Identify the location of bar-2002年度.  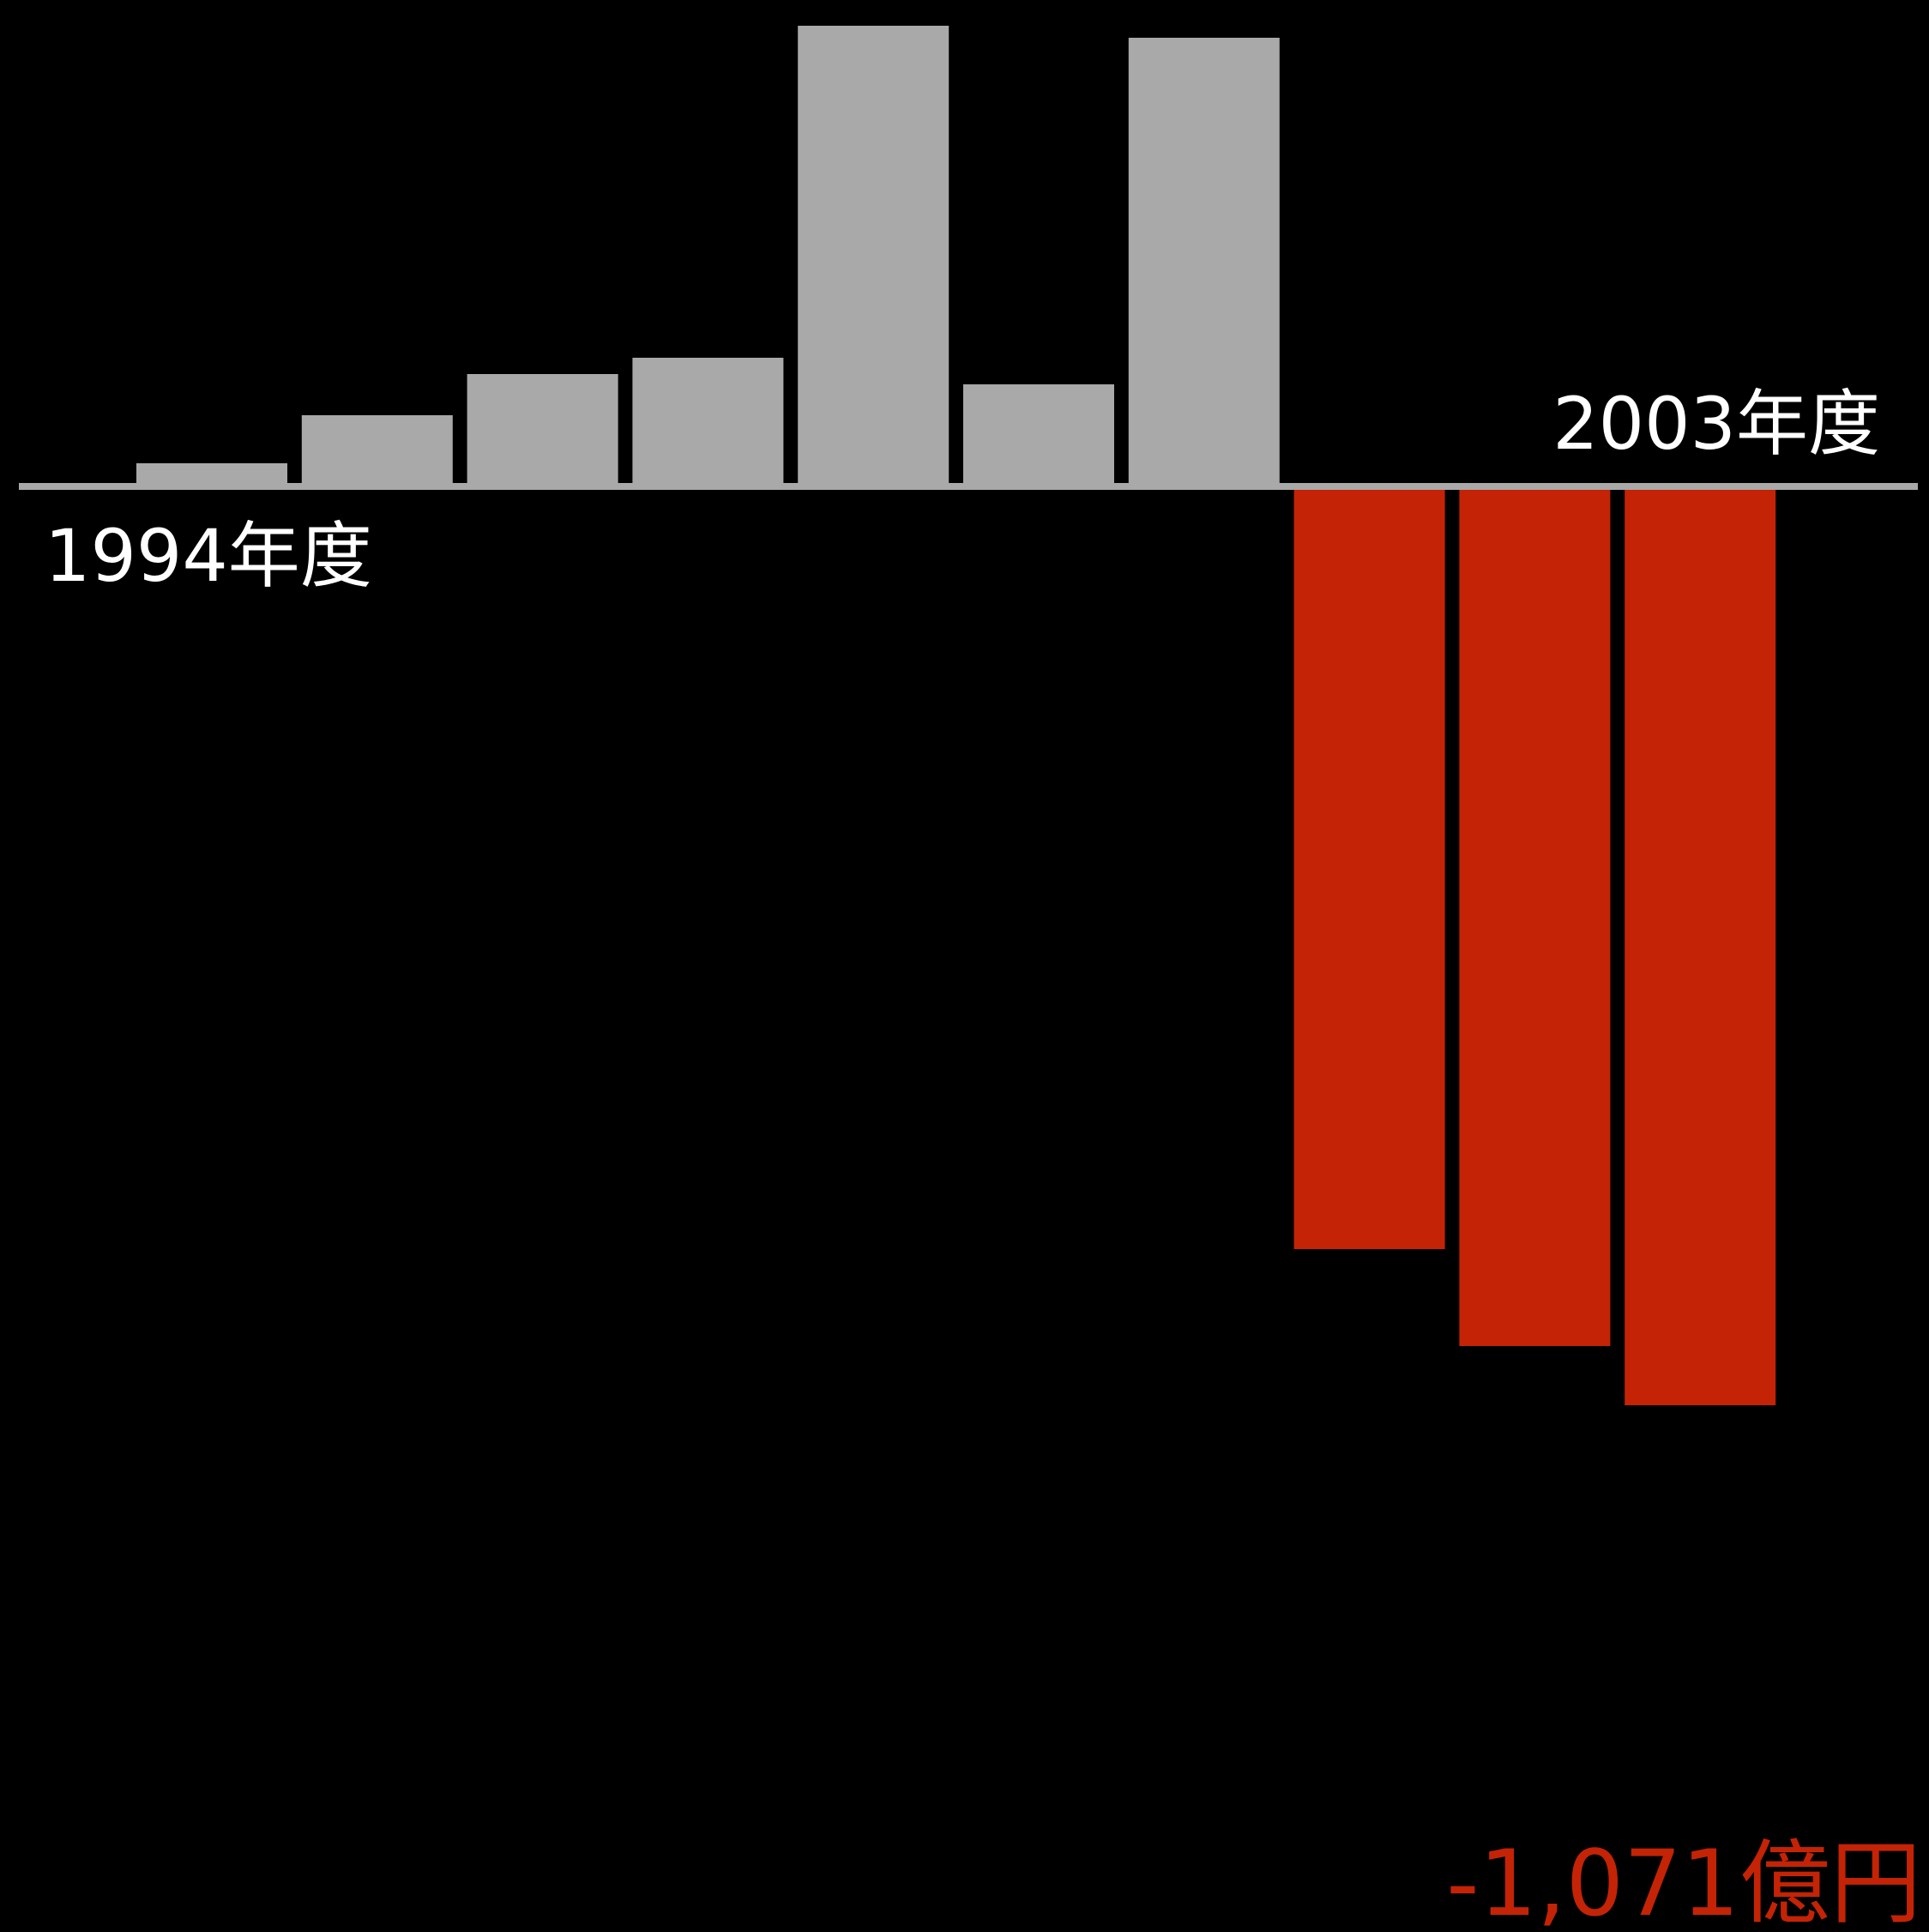
(1535, 916).